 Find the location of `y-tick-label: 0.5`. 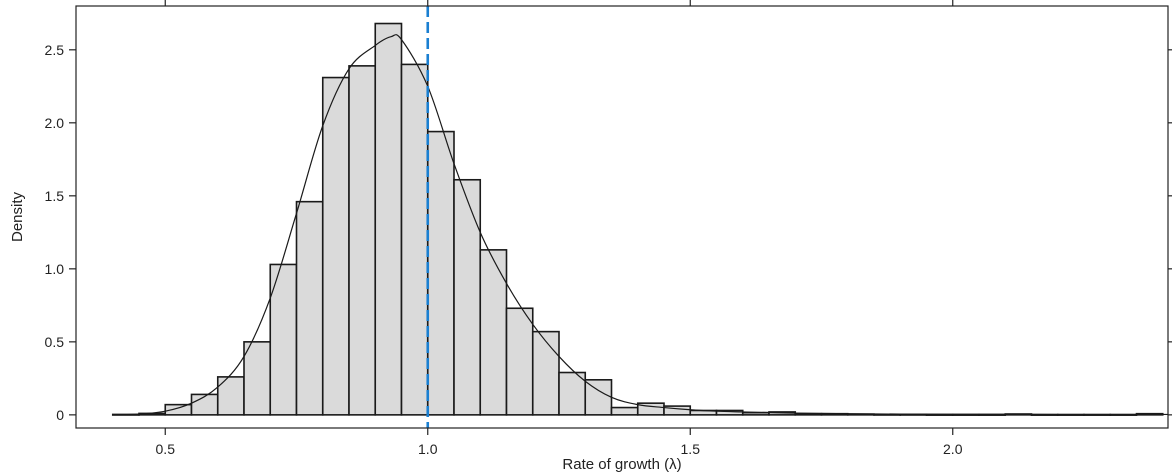

y-tick-label: 0.5 is located at coordinates (55, 342).